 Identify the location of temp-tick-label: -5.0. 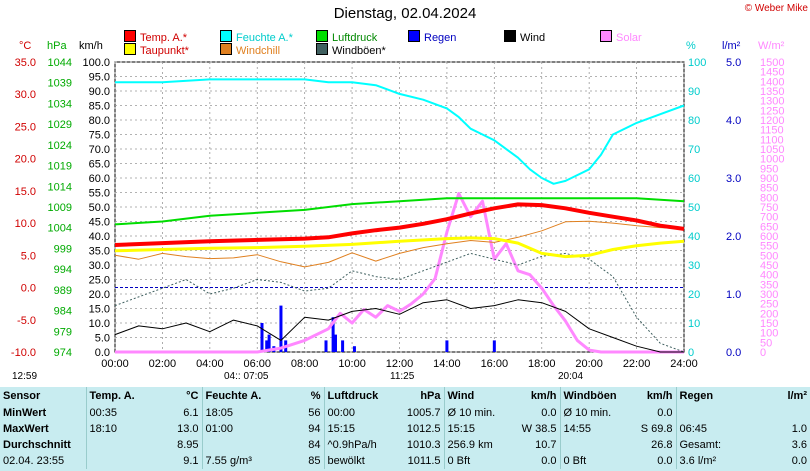
(26, 321).